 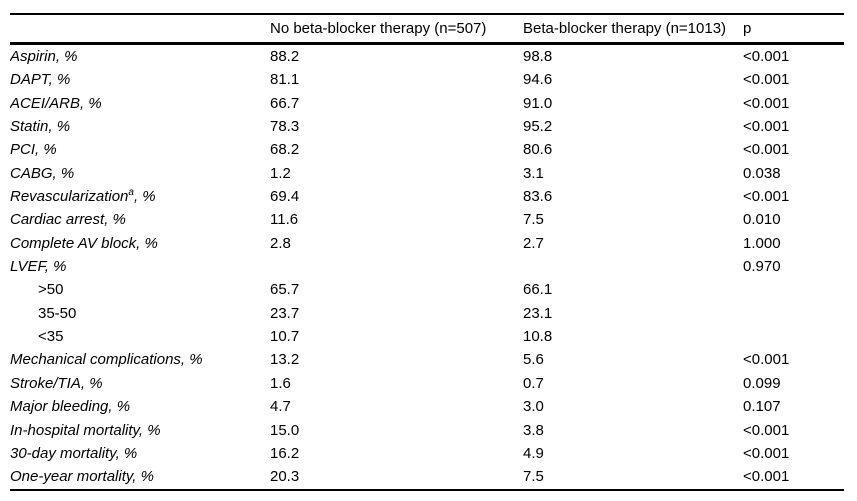 I want to click on beta-blocker-value: 94.6, so click(x=538, y=80).